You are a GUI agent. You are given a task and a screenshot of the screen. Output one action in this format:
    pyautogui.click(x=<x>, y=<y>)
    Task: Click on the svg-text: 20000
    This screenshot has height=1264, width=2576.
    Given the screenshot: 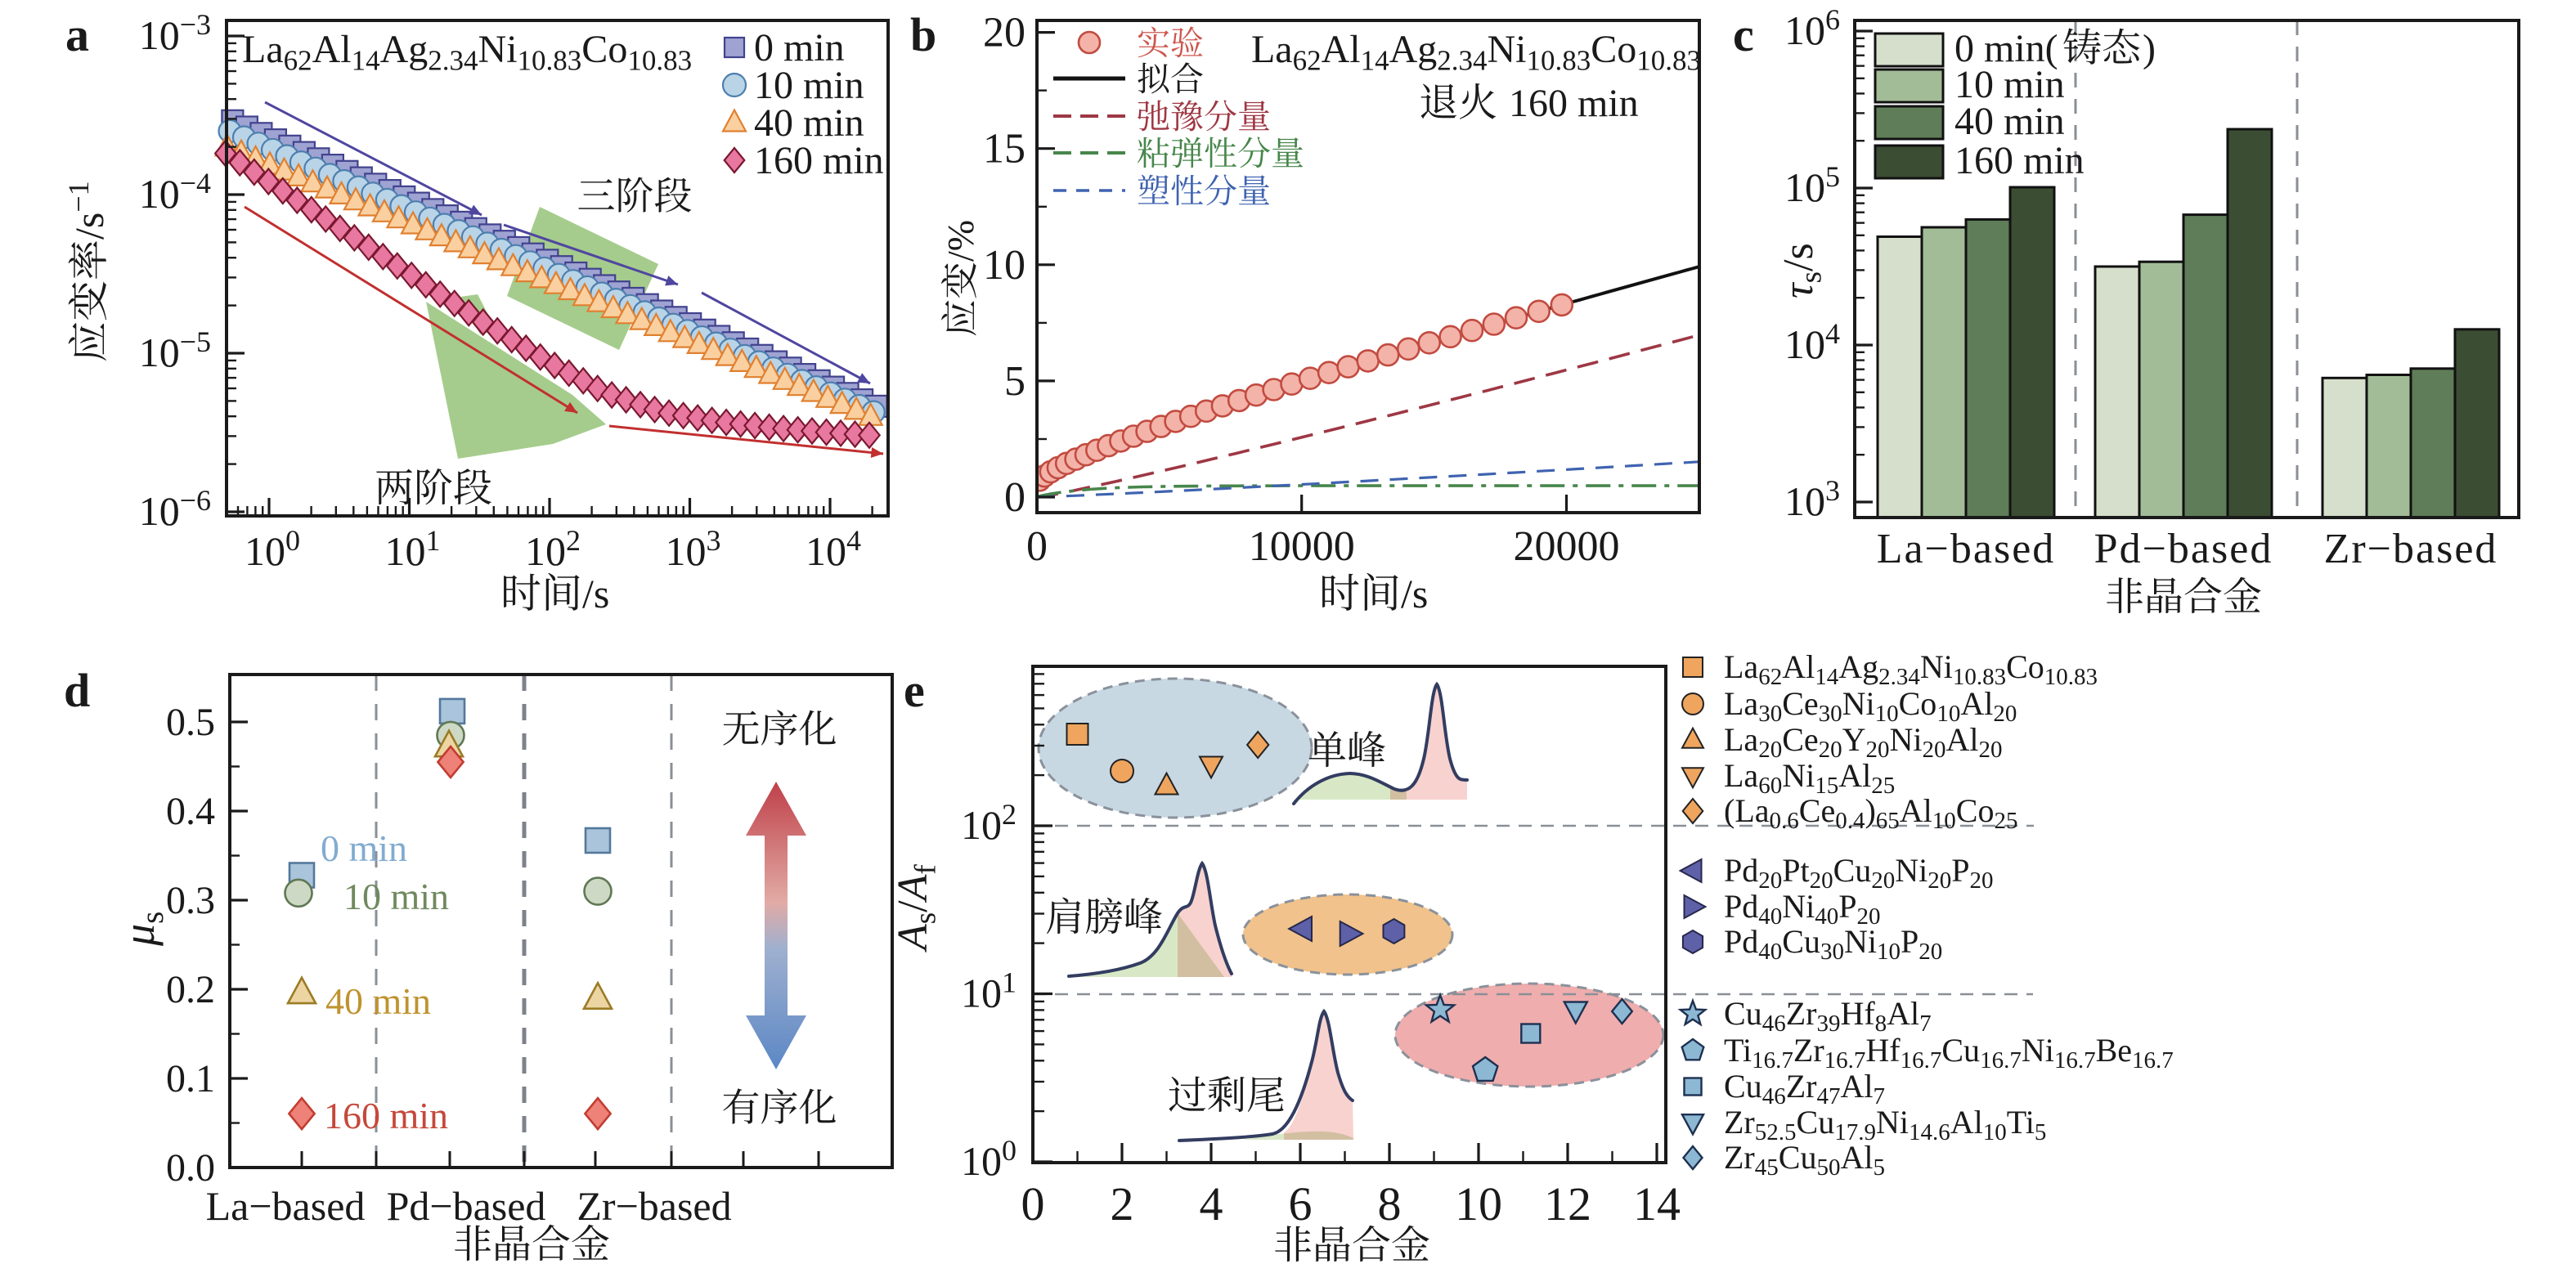 What is the action you would take?
    pyautogui.click(x=1567, y=546)
    